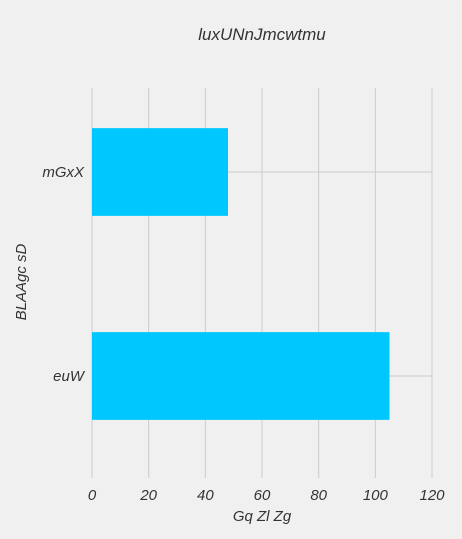 This screenshot has width=462, height=539. I want to click on x-tick-label: 20, so click(148, 495).